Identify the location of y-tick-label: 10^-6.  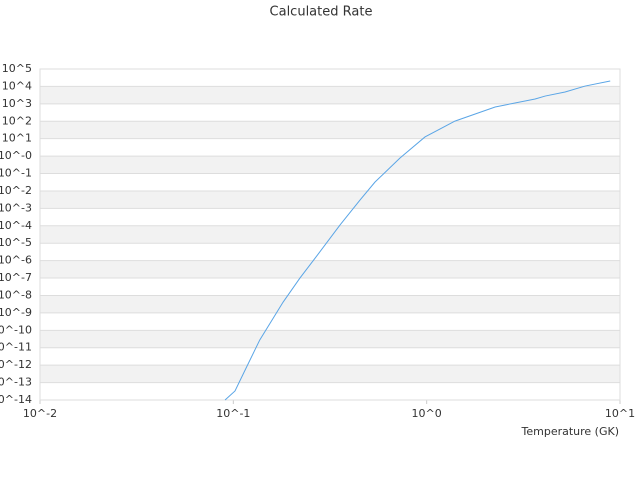
(16, 260).